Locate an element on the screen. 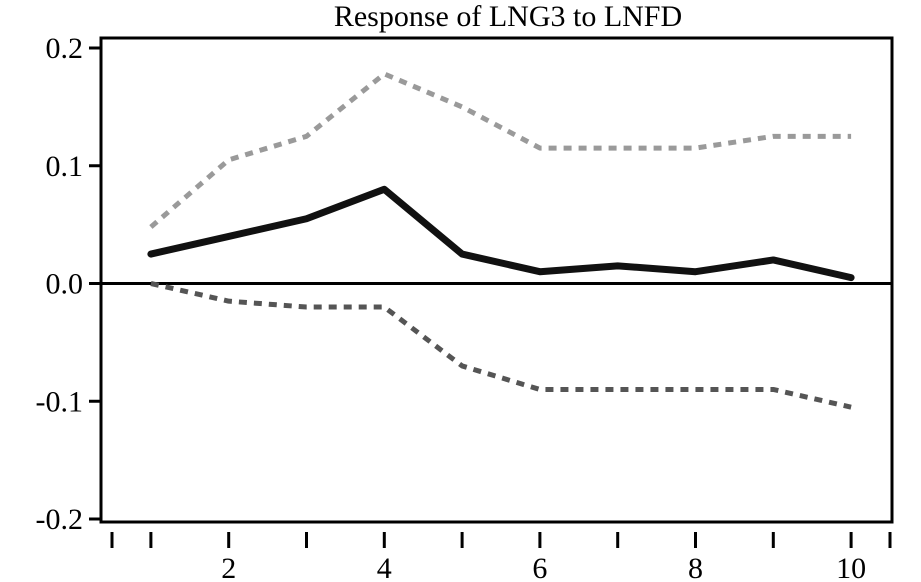  y-axis: 0.2 0.1 0.0 -0.1 -0.2 is located at coordinates (68, 284).